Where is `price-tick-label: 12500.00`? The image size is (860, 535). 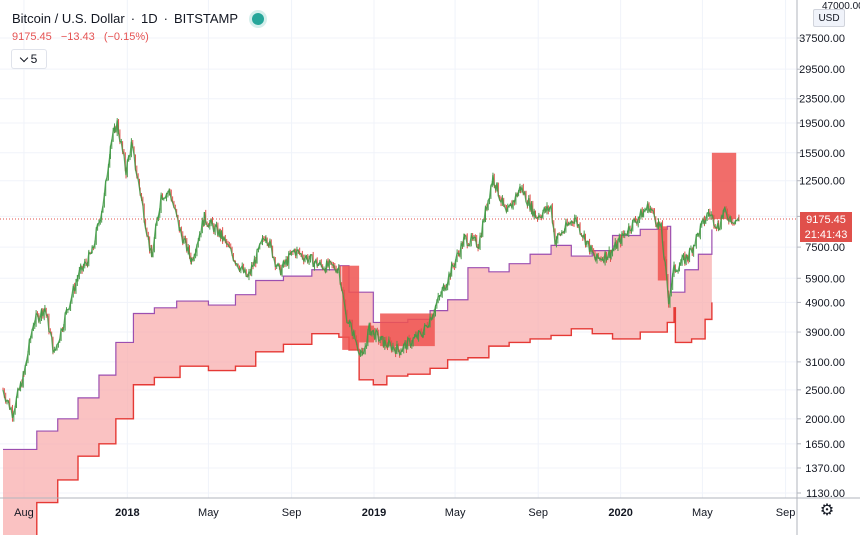 price-tick-label: 12500.00 is located at coordinates (822, 182).